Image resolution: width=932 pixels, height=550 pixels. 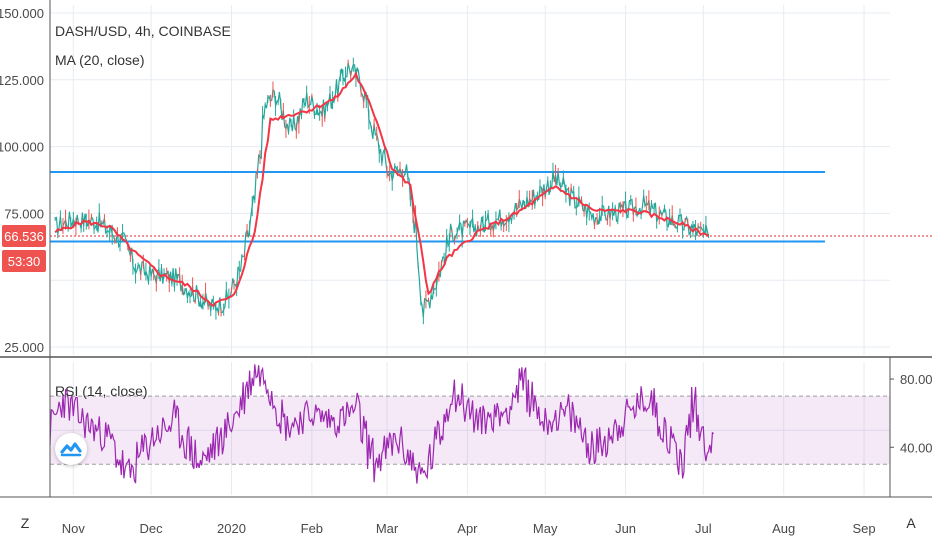 I want to click on last-price-label: 66.536, so click(x=24, y=236).